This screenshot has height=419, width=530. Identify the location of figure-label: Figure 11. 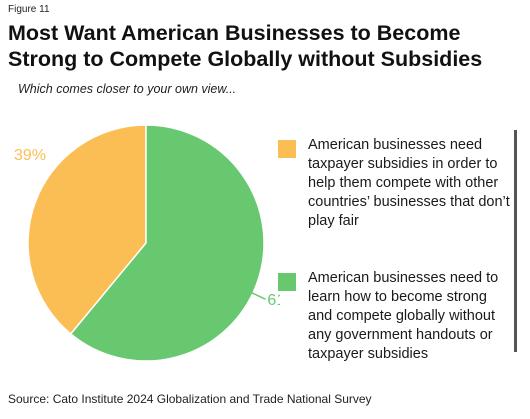
(29, 9).